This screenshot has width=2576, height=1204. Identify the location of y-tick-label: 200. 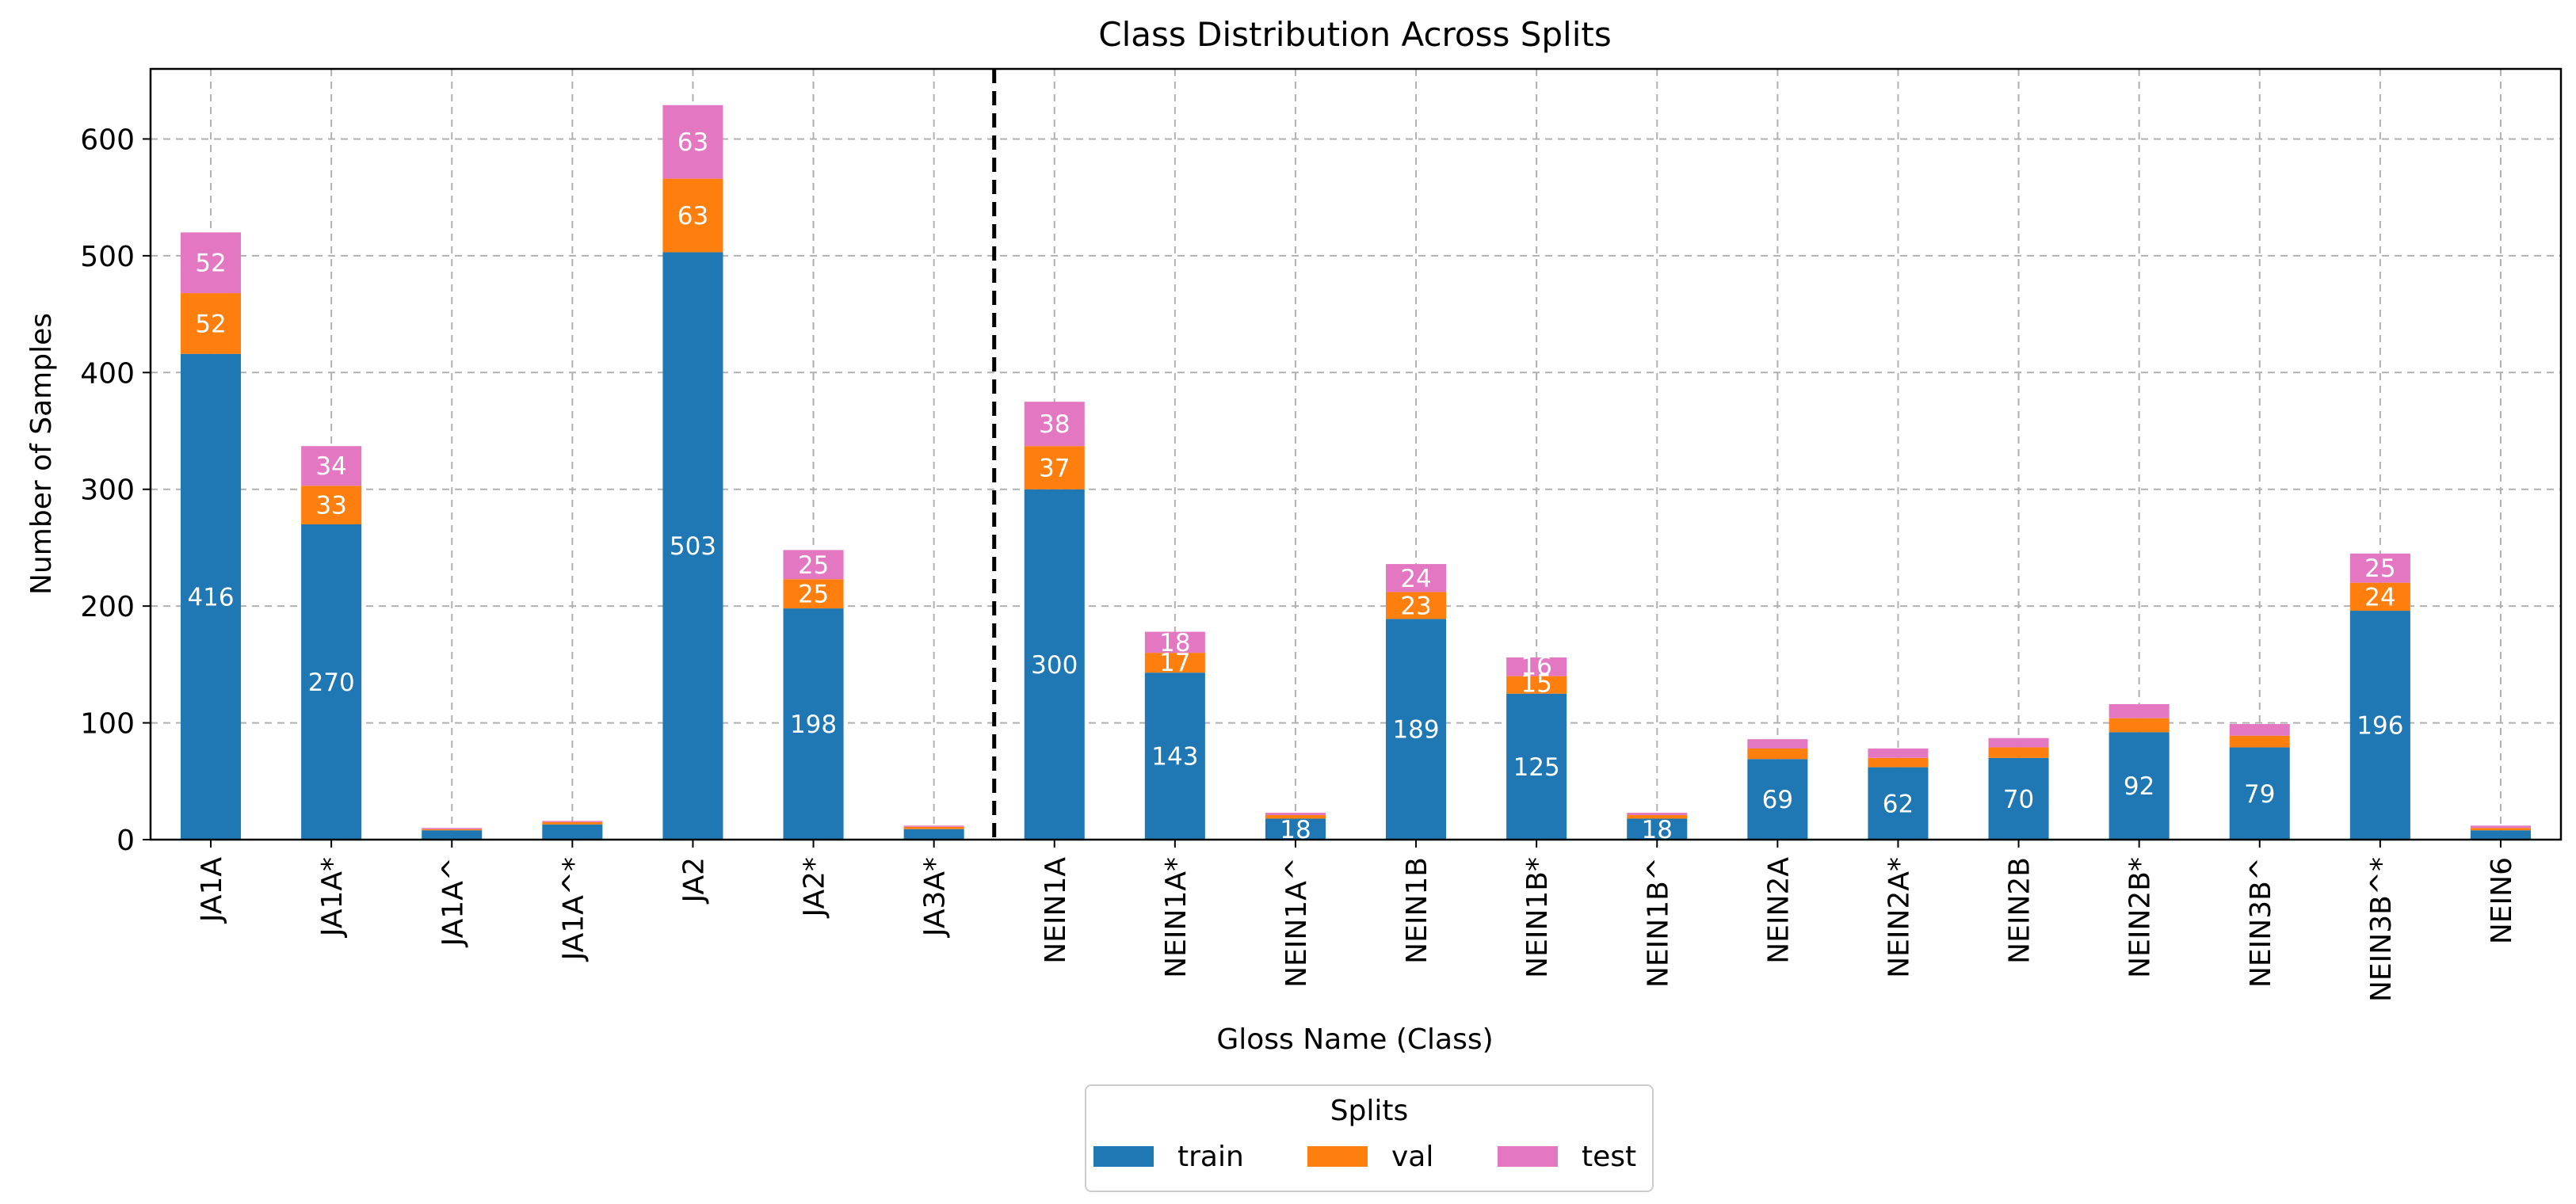
(108, 607).